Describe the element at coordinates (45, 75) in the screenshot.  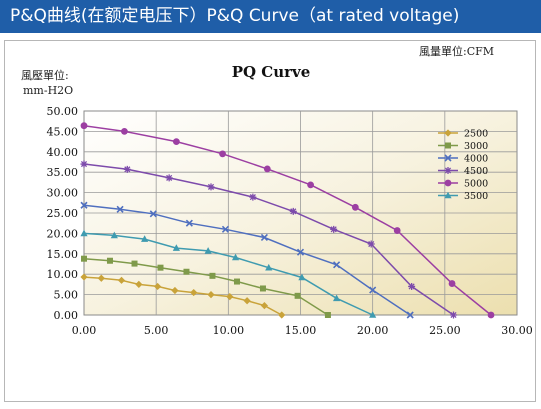
I see `y-axis-label-line1: 風壓單位:` at that location.